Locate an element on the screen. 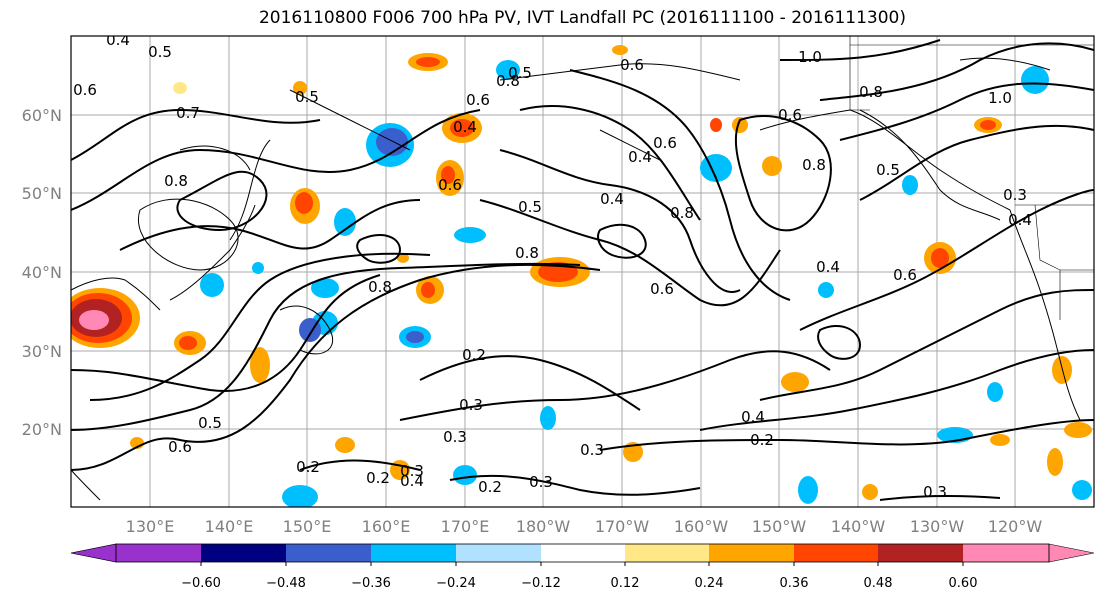  colorbar-frame is located at coordinates (582, 553).